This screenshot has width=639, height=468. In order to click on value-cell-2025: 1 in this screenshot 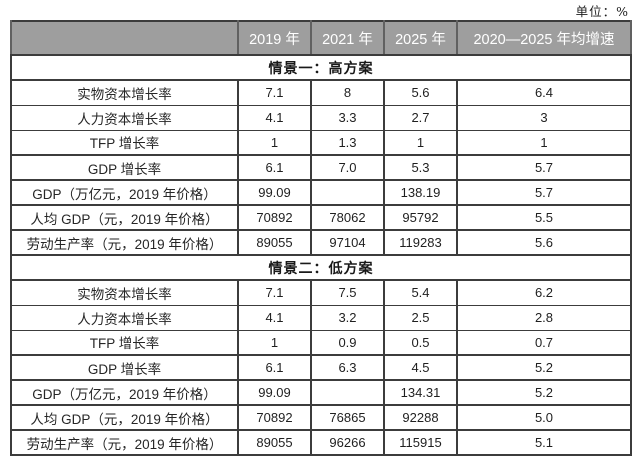, I will do `click(420, 142)`.